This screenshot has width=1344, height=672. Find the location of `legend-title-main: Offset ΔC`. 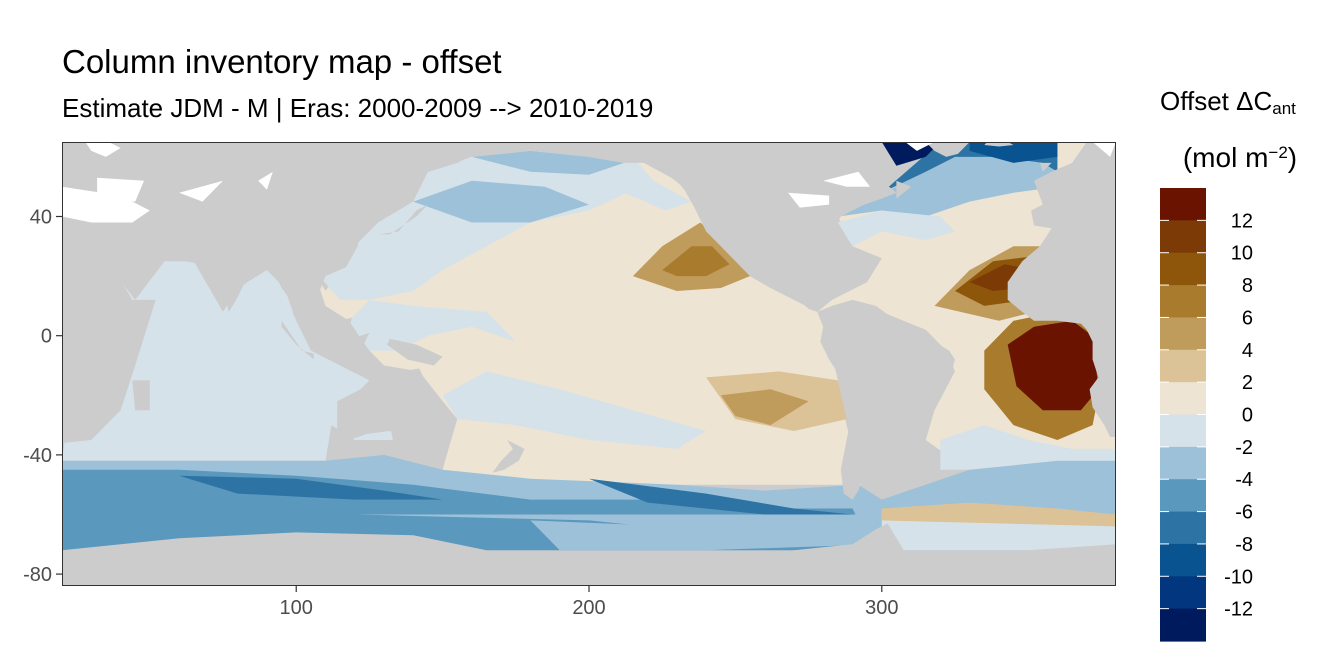

legend-title-main: Offset ΔC is located at coordinates (1216, 101).